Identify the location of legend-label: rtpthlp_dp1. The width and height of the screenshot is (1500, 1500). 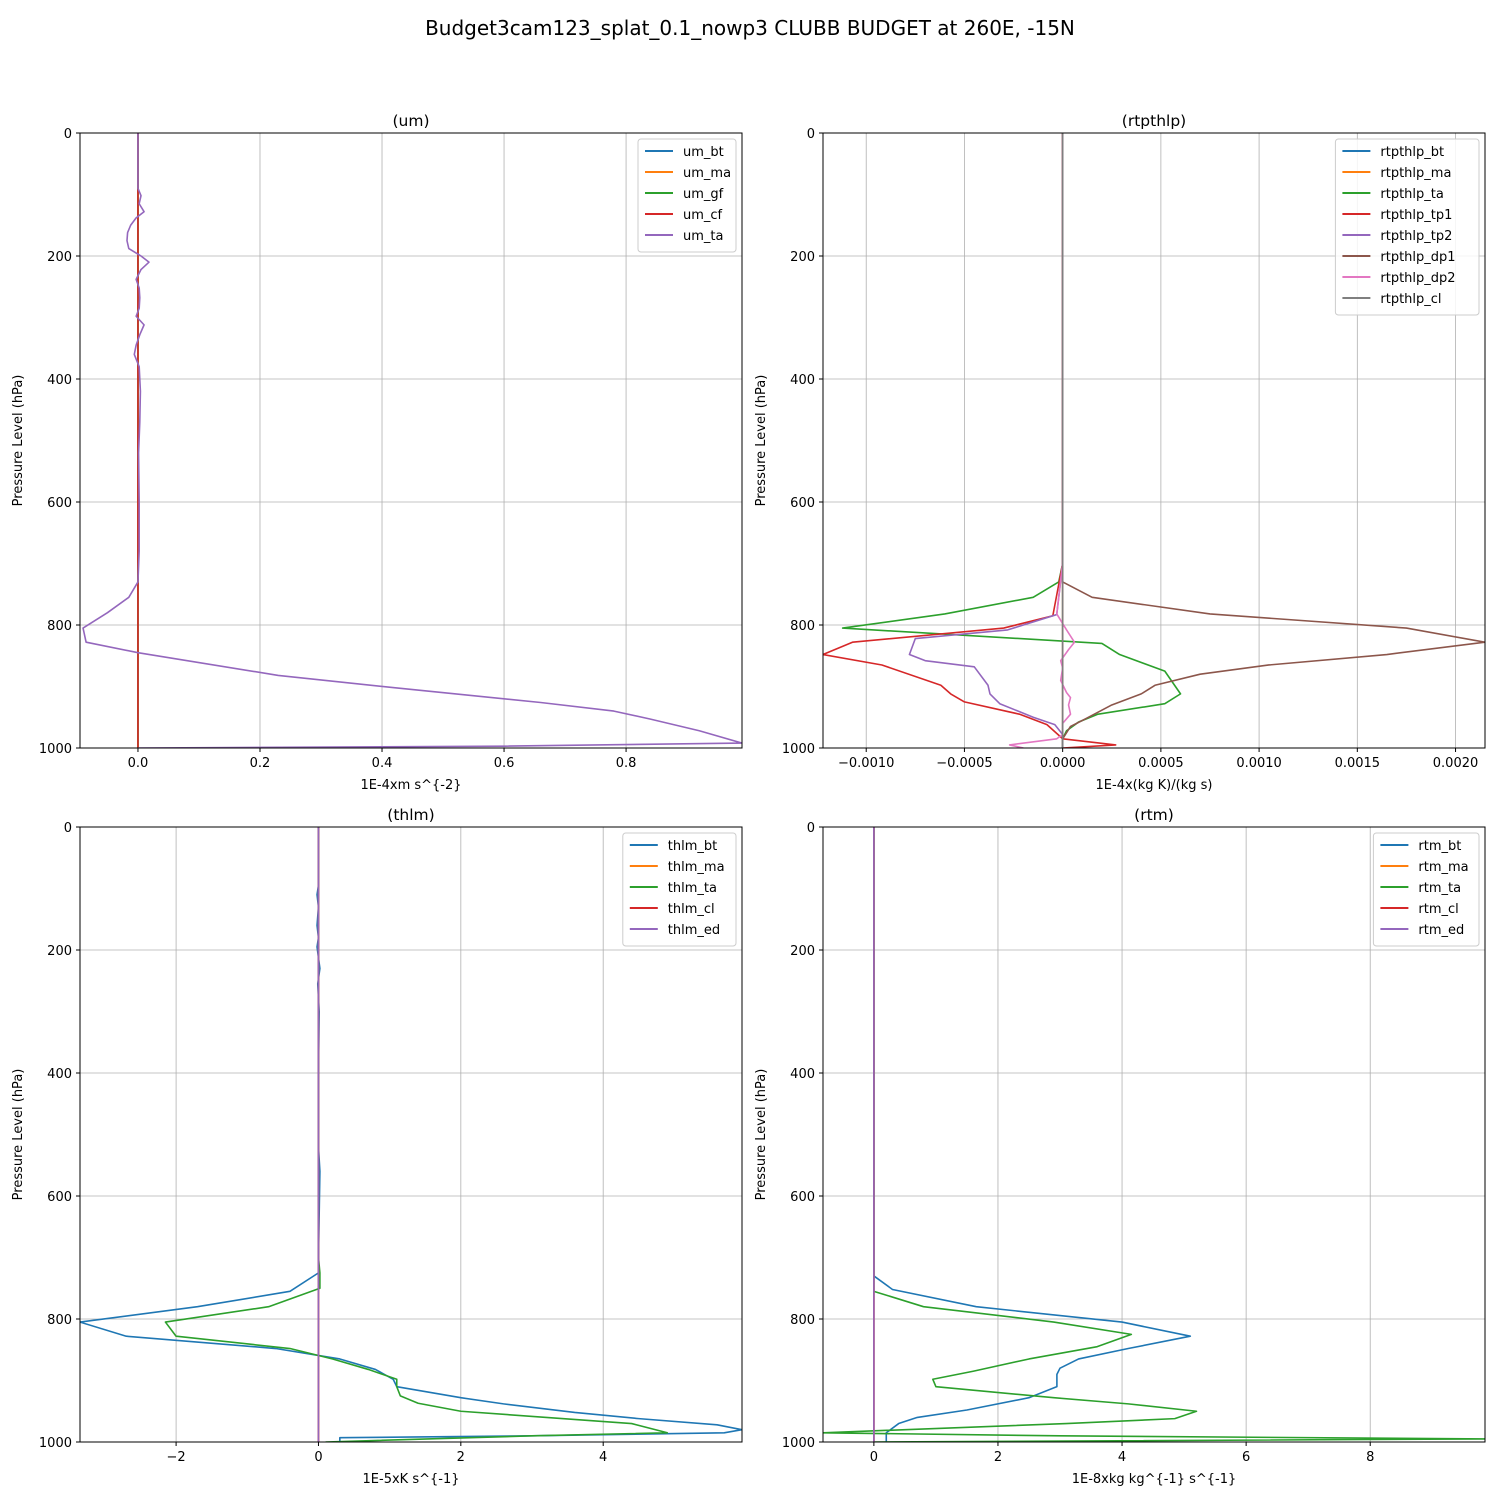
(1417, 257).